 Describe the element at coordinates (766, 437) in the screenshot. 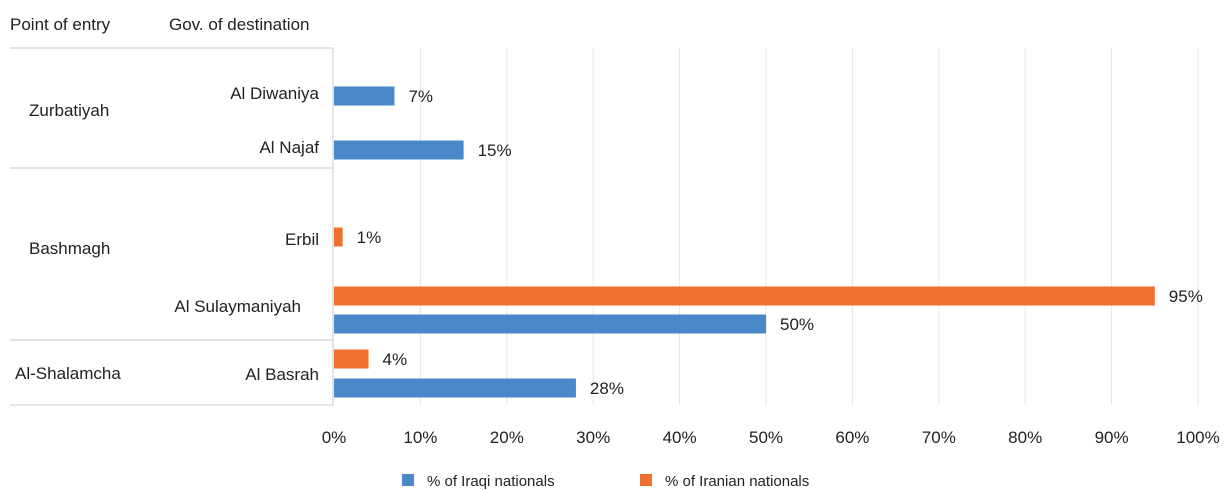

I see `x-tick-label: 50%` at that location.